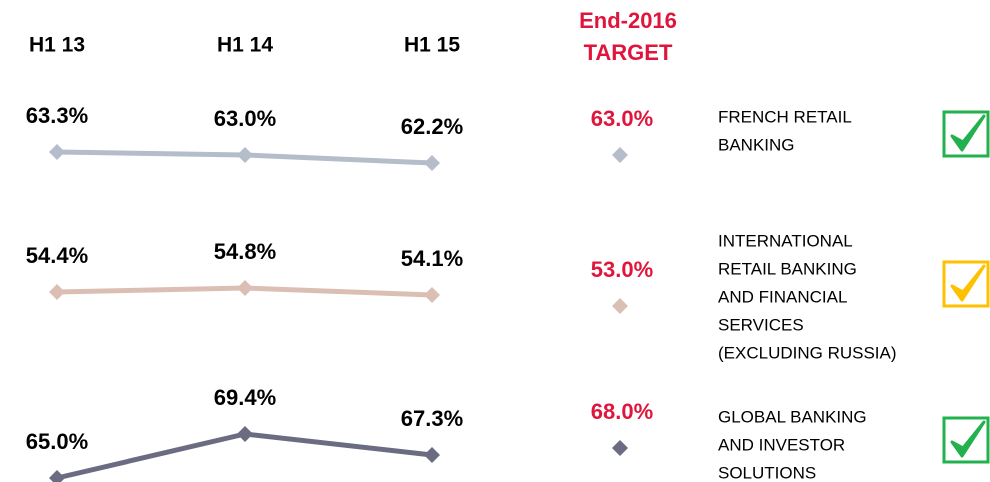  What do you see at coordinates (785, 240) in the screenshot?
I see `series-name: INTERNATIONAL` at bounding box center [785, 240].